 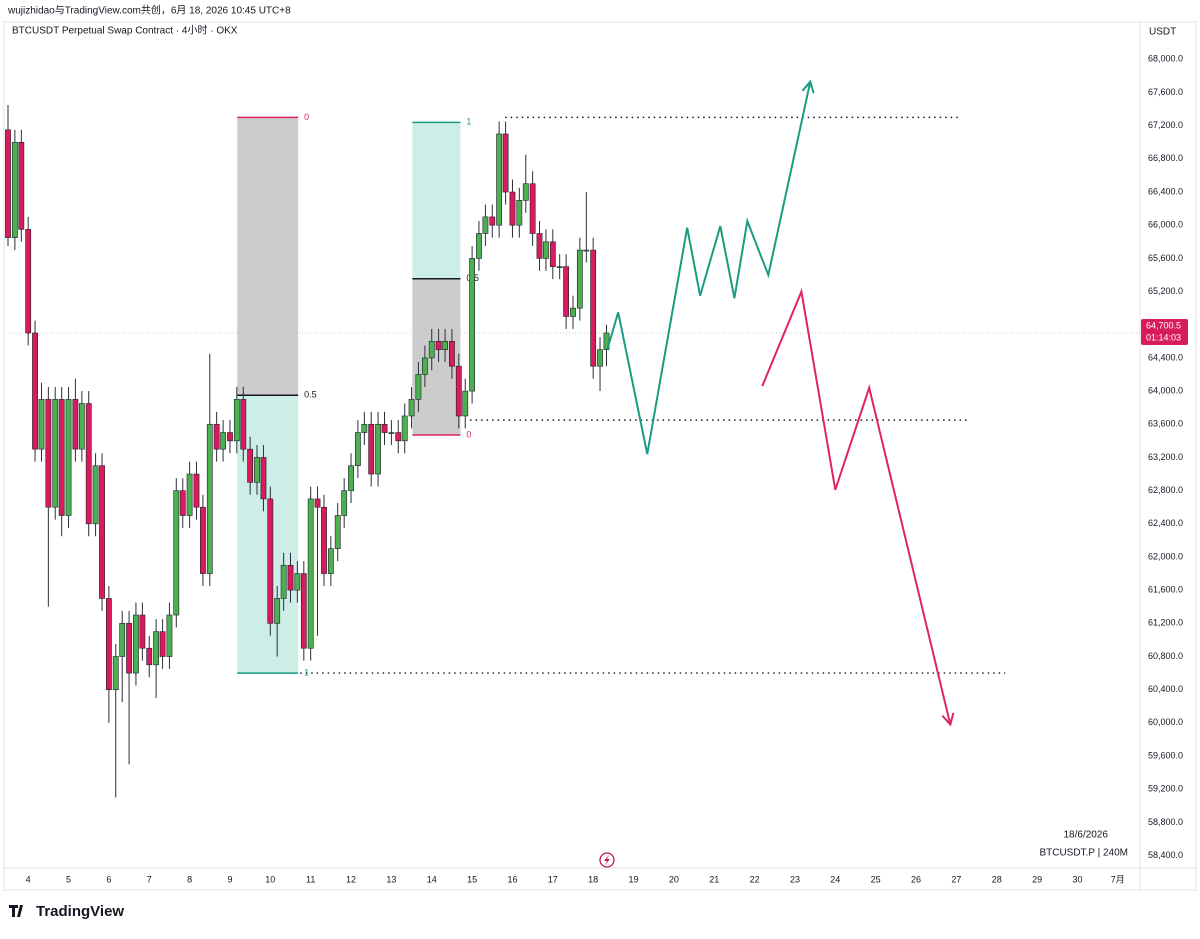 I want to click on x-tick-label: 26, so click(x=916, y=879).